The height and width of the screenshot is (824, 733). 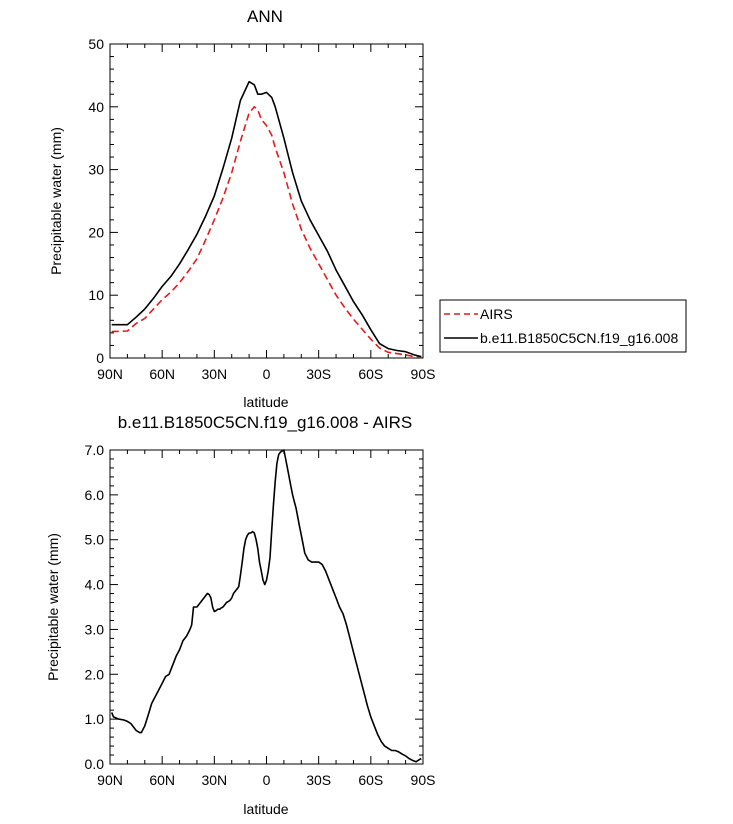 I want to click on y-tick-label: 20, so click(x=96, y=232).